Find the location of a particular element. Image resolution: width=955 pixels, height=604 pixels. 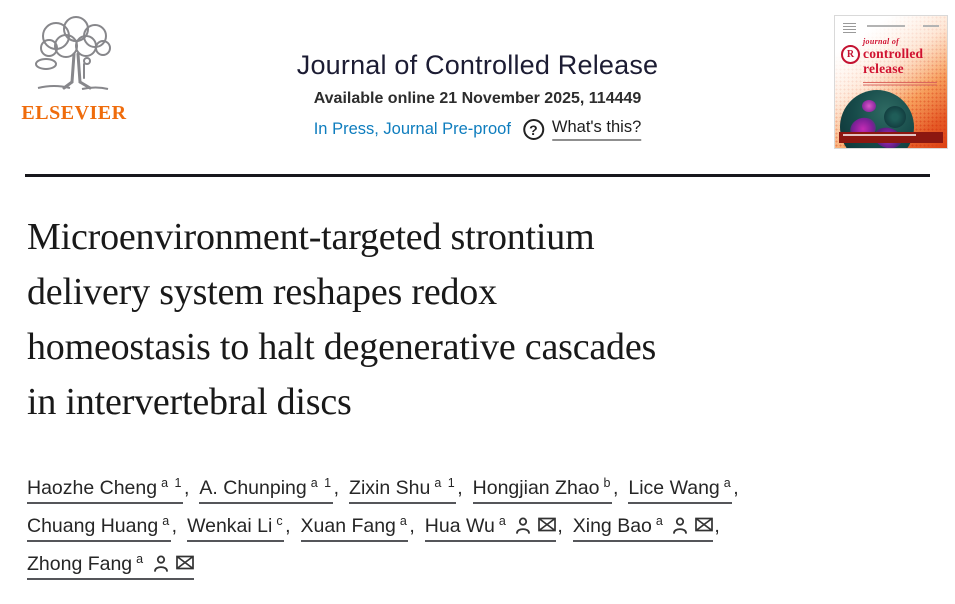

cover-journal-of: journal of is located at coordinates (881, 41).